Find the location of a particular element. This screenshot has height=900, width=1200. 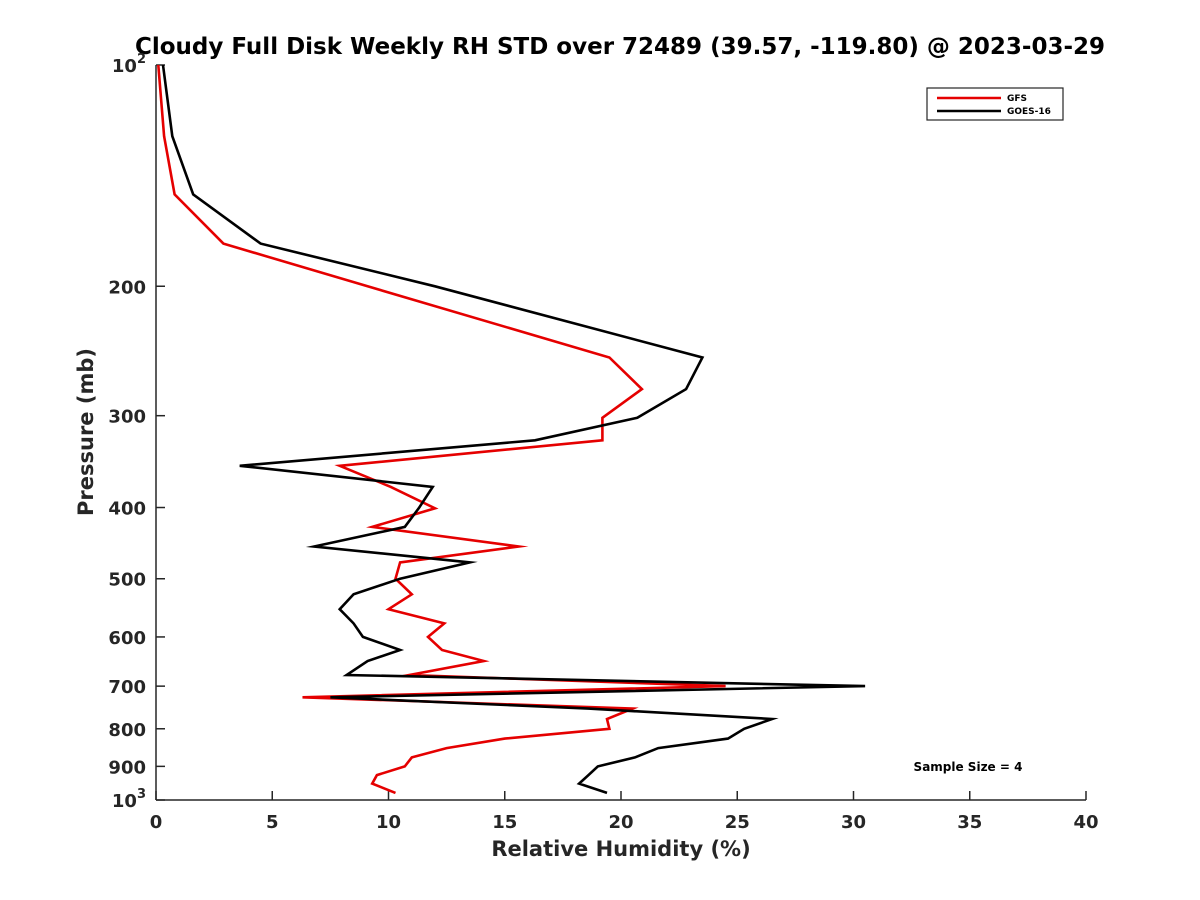

legend-label: GFS is located at coordinates (1017, 99).